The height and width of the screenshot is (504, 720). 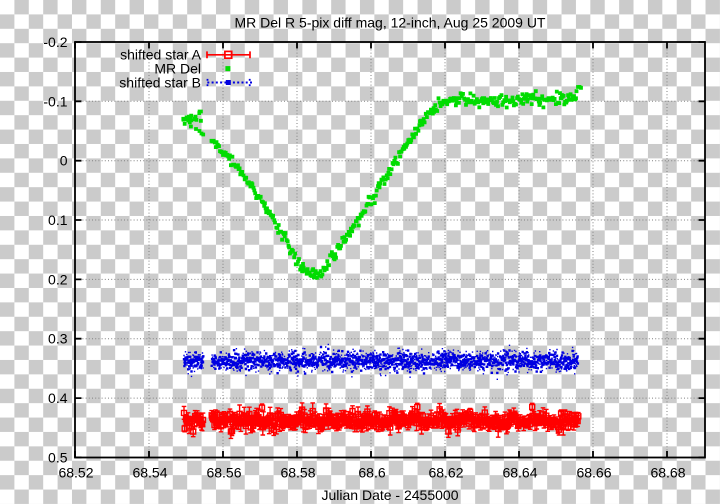 What do you see at coordinates (64, 161) in the screenshot?
I see `svg-text: 0` at bounding box center [64, 161].